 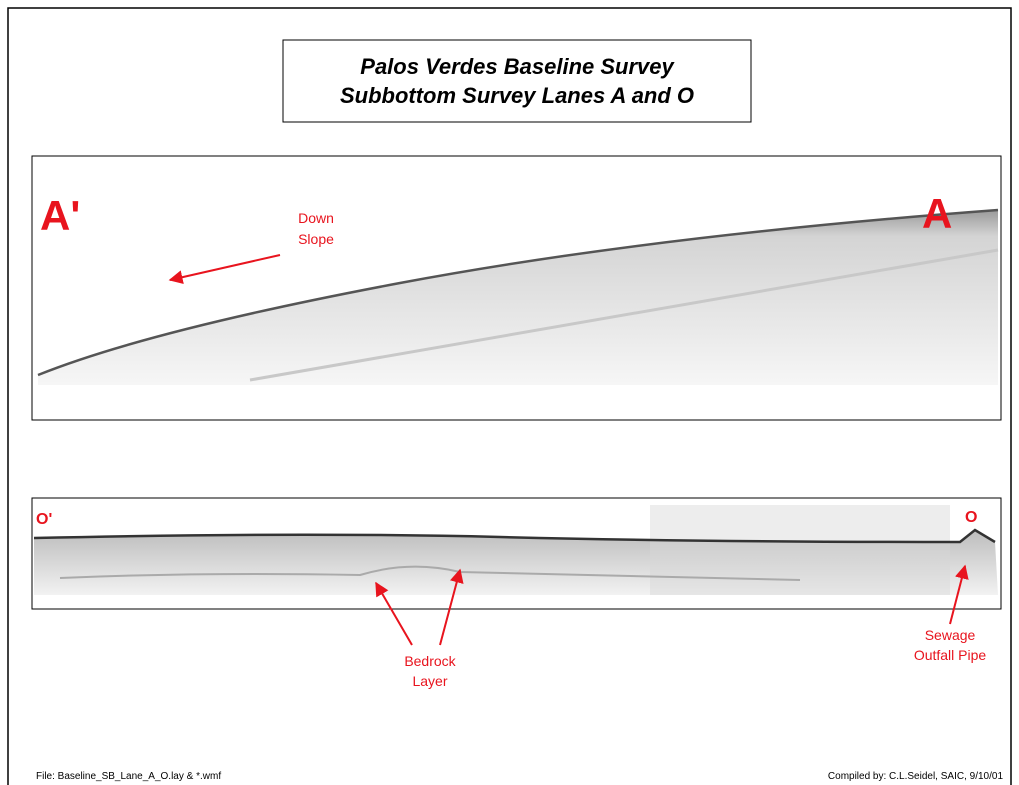 I want to click on footer-credit: Compiled by: C.L.Seidel, SAIC, 9/10/01, so click(x=916, y=776).